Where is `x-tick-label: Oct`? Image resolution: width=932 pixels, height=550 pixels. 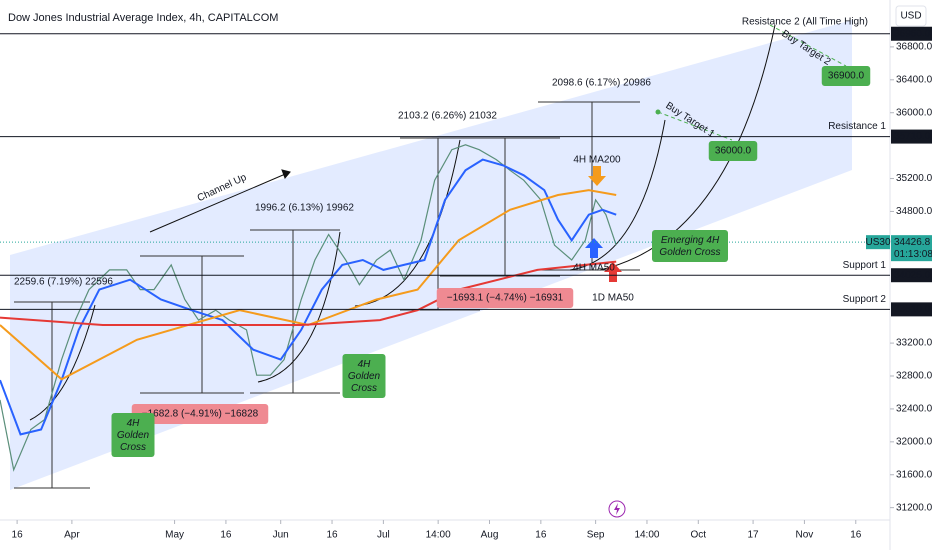
x-tick-label: Oct is located at coordinates (699, 535).